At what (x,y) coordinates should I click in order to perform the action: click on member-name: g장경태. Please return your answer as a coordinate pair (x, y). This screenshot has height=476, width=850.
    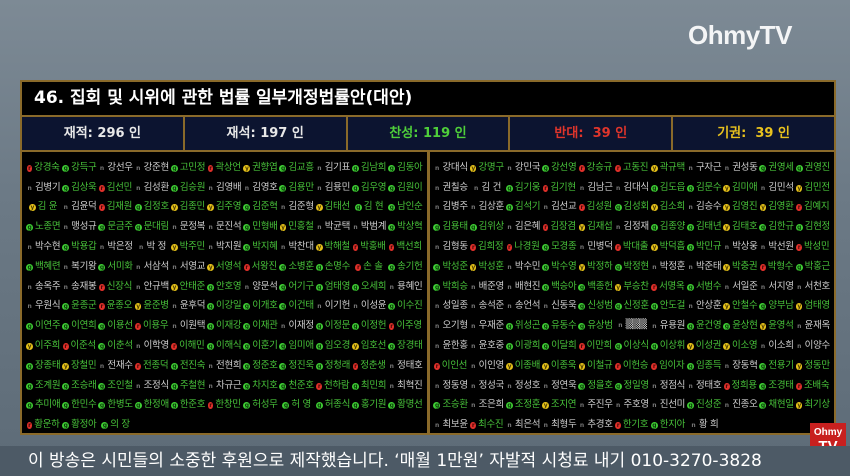
    Looking at the image, I should click on (406, 346).